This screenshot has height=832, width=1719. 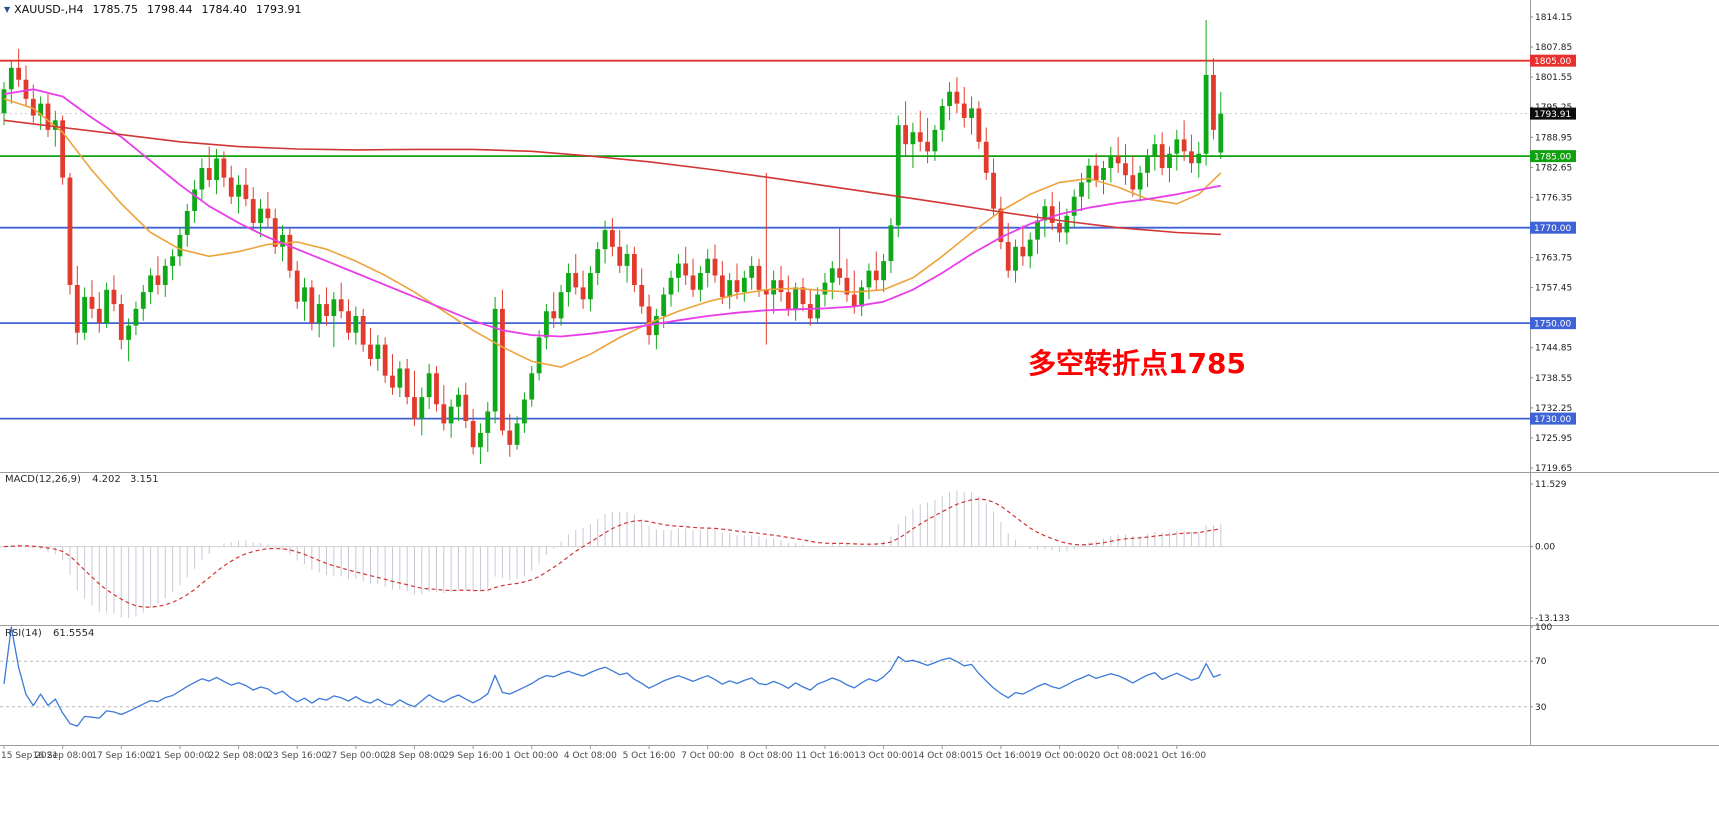 What do you see at coordinates (1552, 62) in the screenshot?
I see `svg-text: 1805.00` at bounding box center [1552, 62].